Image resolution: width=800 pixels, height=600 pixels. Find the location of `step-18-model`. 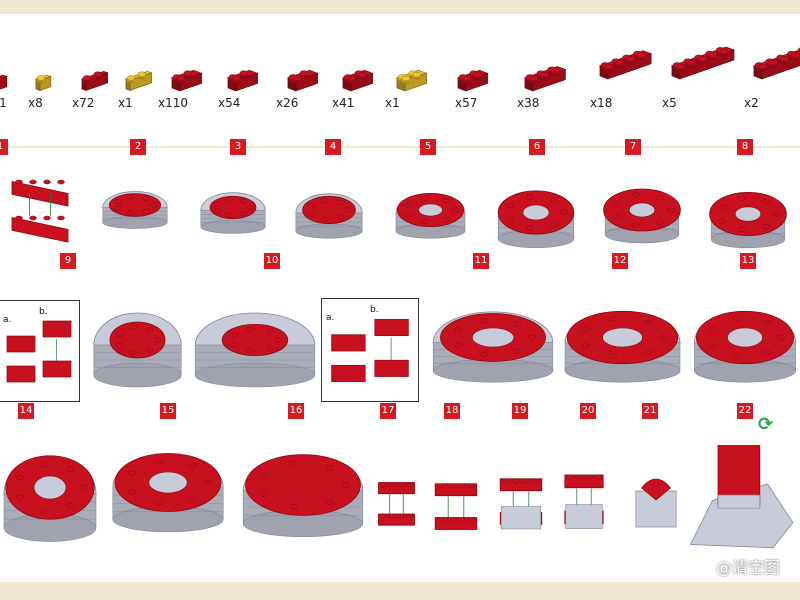

step-18-model is located at coordinates (456, 506).